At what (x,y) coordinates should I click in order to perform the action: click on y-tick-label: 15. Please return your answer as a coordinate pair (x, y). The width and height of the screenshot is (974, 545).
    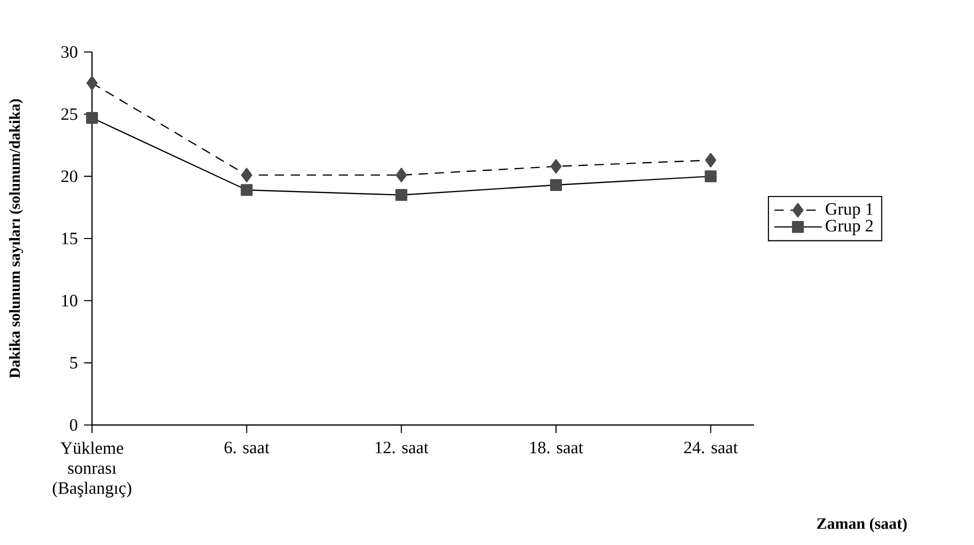
    Looking at the image, I should click on (70, 238).